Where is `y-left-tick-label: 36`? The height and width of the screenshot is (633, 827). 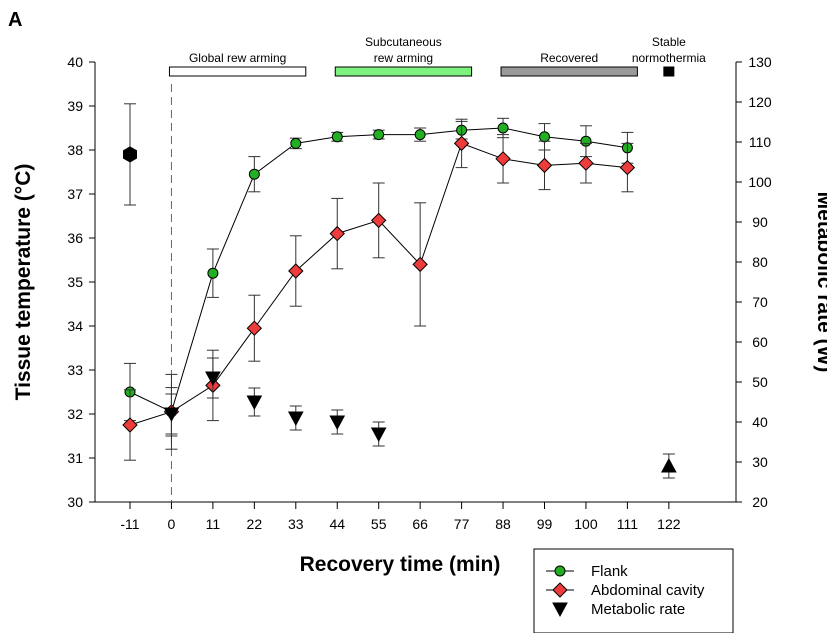 y-left-tick-label: 36 is located at coordinates (75, 238).